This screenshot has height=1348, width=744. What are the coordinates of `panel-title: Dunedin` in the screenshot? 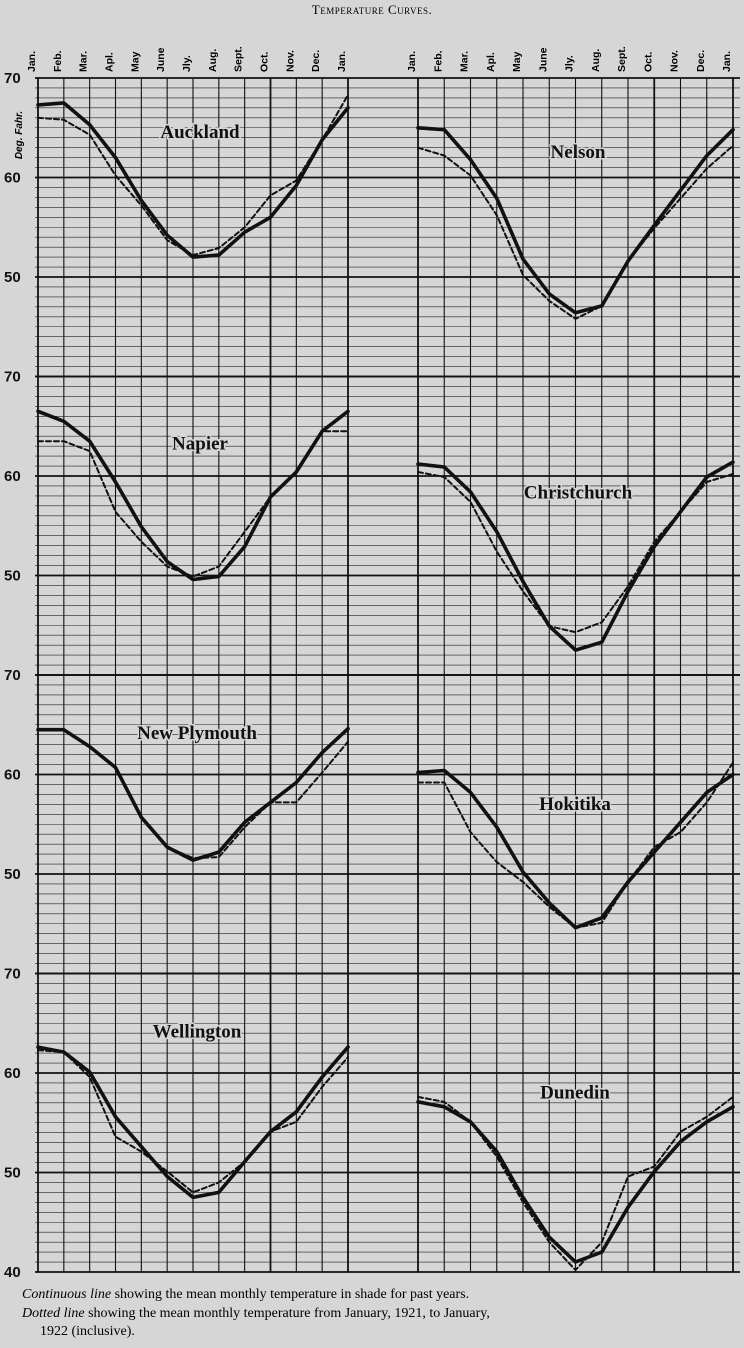 It's located at (575, 1093).